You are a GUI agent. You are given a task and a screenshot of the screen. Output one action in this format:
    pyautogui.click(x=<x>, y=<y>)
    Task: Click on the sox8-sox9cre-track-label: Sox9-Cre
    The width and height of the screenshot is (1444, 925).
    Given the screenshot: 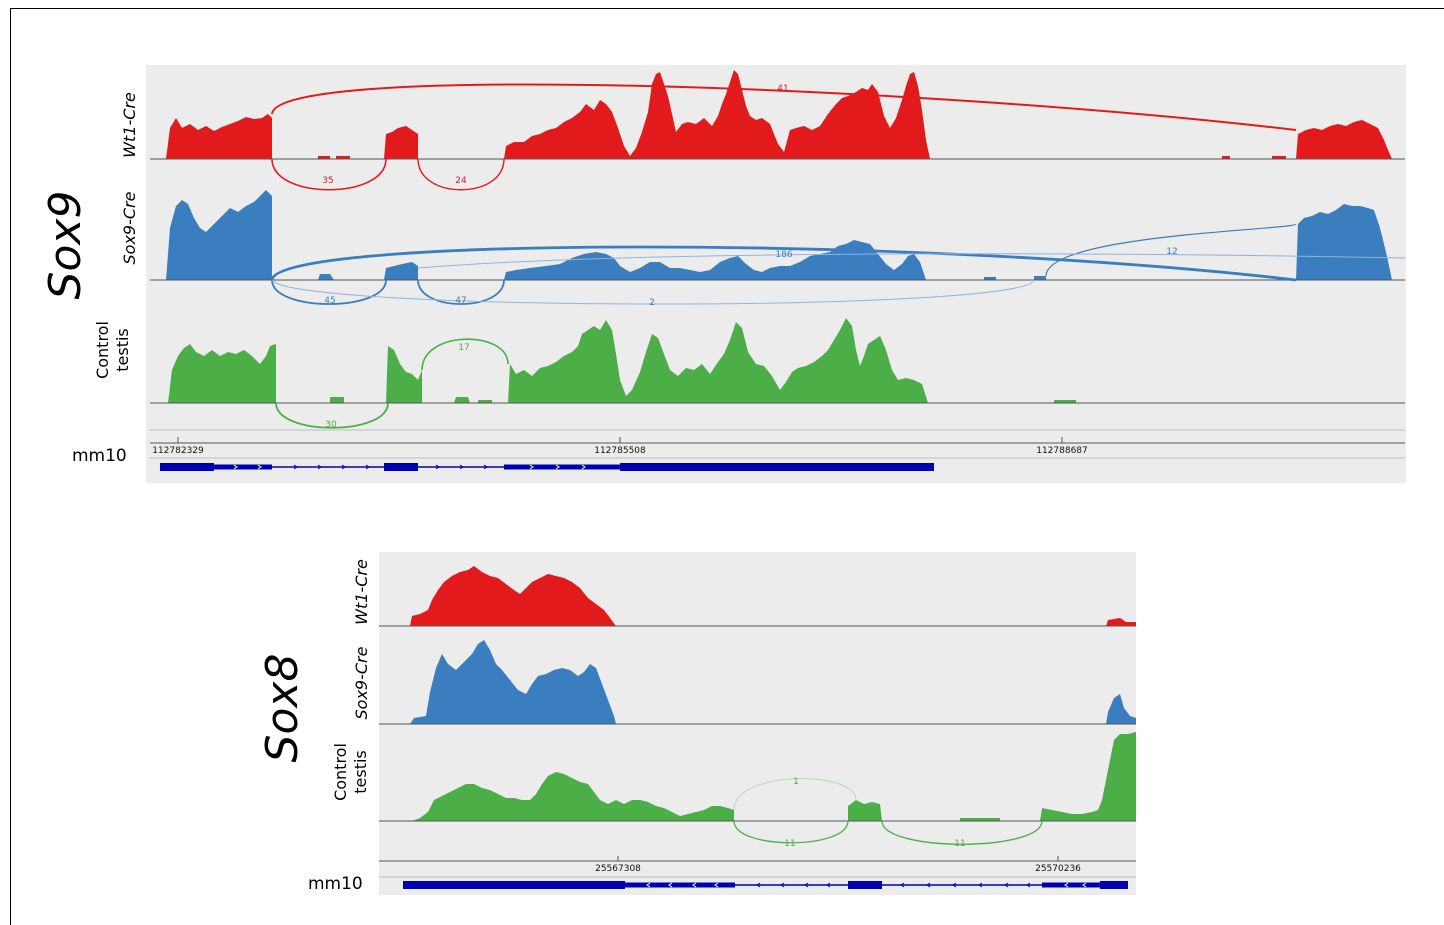 What is the action you would take?
    pyautogui.click(x=361, y=682)
    